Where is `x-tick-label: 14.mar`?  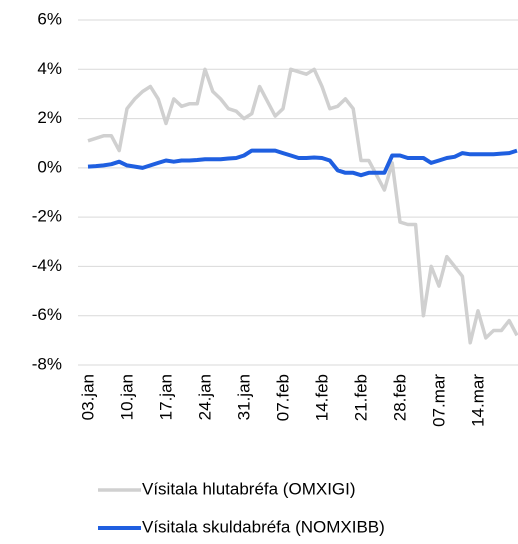 x-tick-label: 14.mar is located at coordinates (477, 400).